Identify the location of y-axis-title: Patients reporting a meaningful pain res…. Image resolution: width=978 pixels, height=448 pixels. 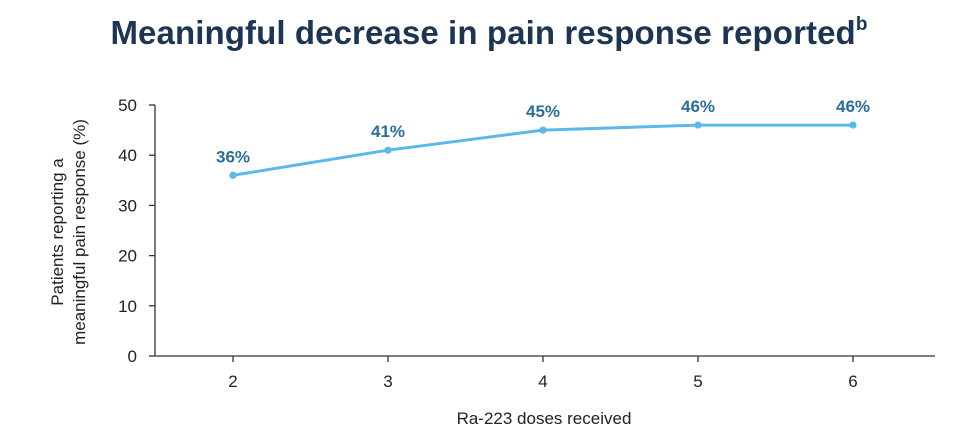
(68, 232).